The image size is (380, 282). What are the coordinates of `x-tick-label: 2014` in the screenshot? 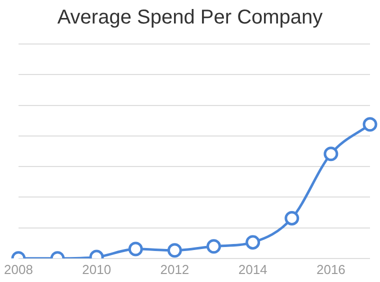 It's located at (253, 269).